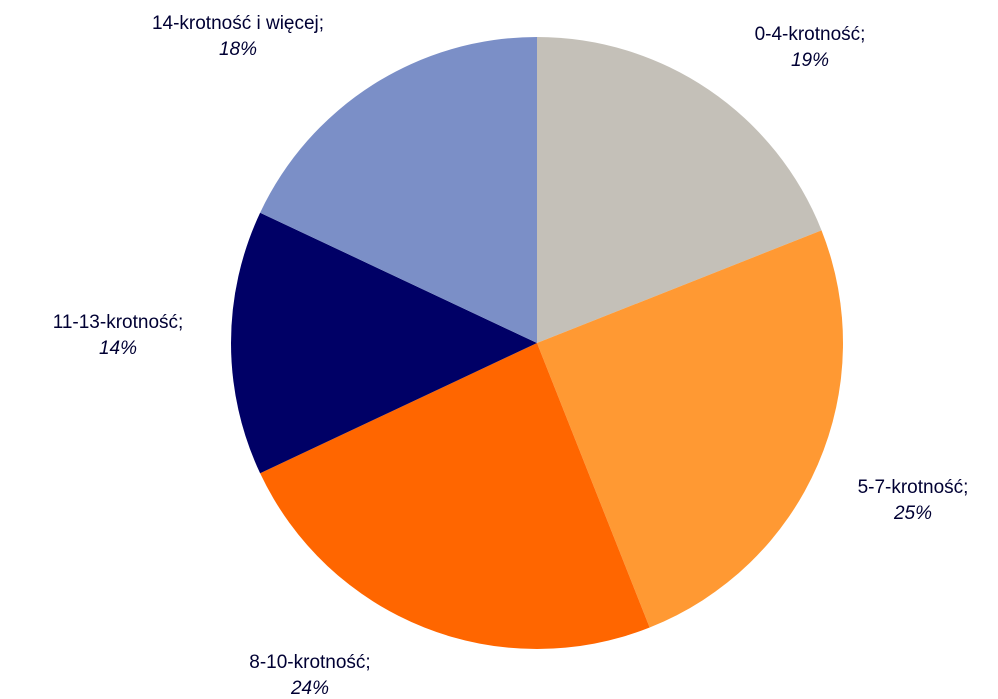 The image size is (998, 699). Describe the element at coordinates (238, 23) in the screenshot. I see `slice-label: 14-krotność i więcej;` at that location.